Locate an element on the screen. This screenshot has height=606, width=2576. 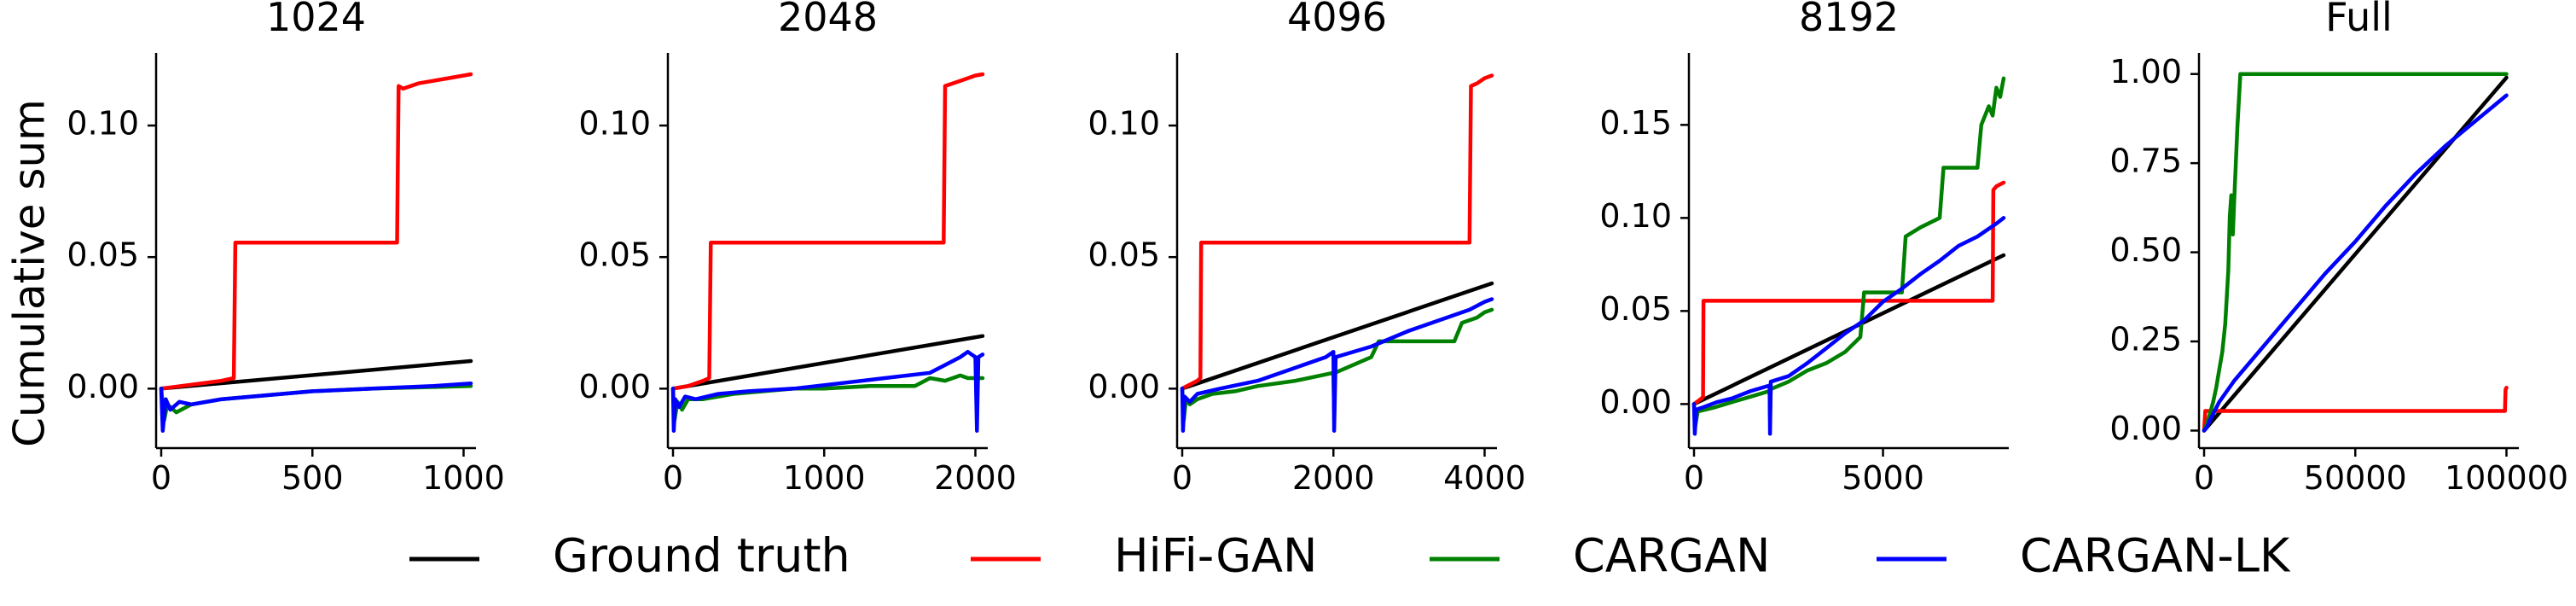
x-tick-label: 5000 is located at coordinates (1883, 478).